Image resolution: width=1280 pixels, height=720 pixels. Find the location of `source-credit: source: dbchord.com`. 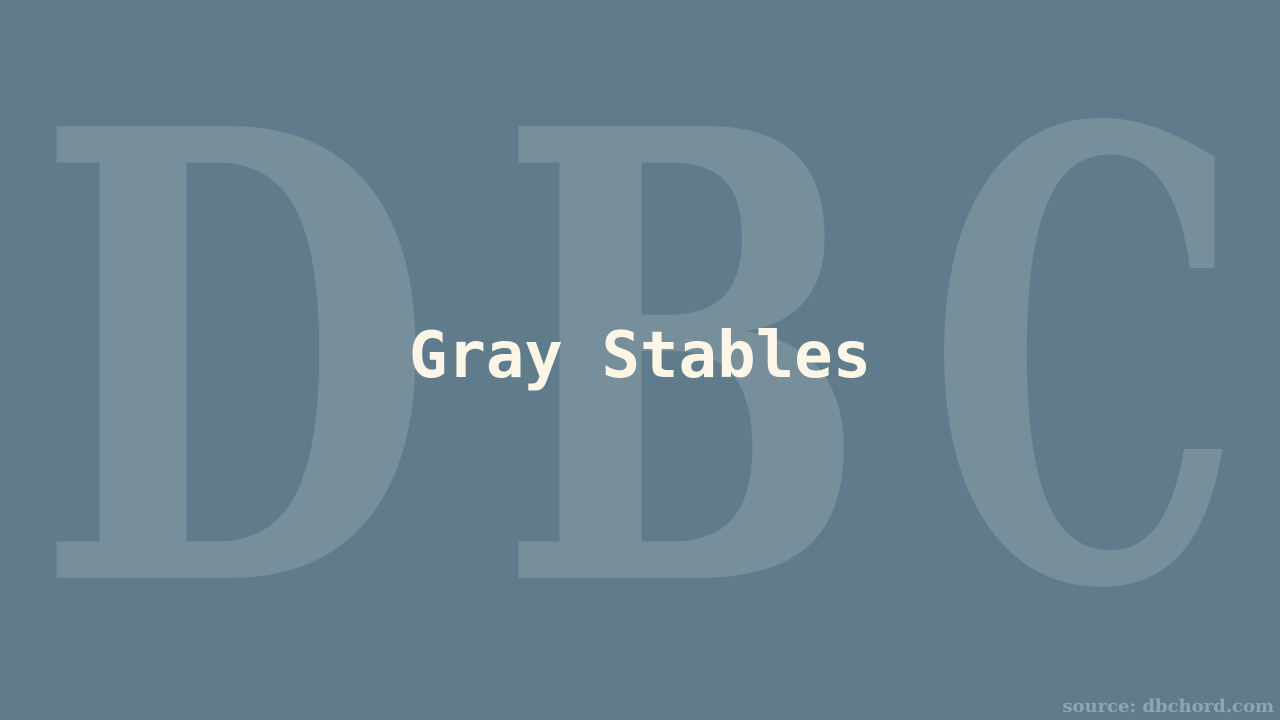

source-credit: source: dbchord.com is located at coordinates (1168, 706).